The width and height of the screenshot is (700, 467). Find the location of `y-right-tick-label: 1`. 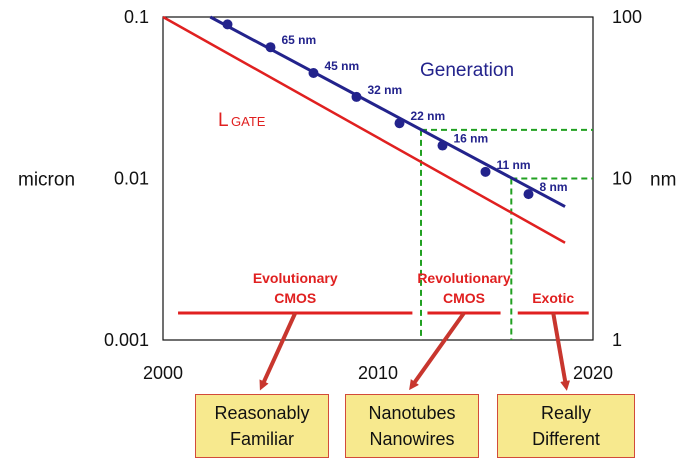

y-right-tick-label: 1 is located at coordinates (617, 340).